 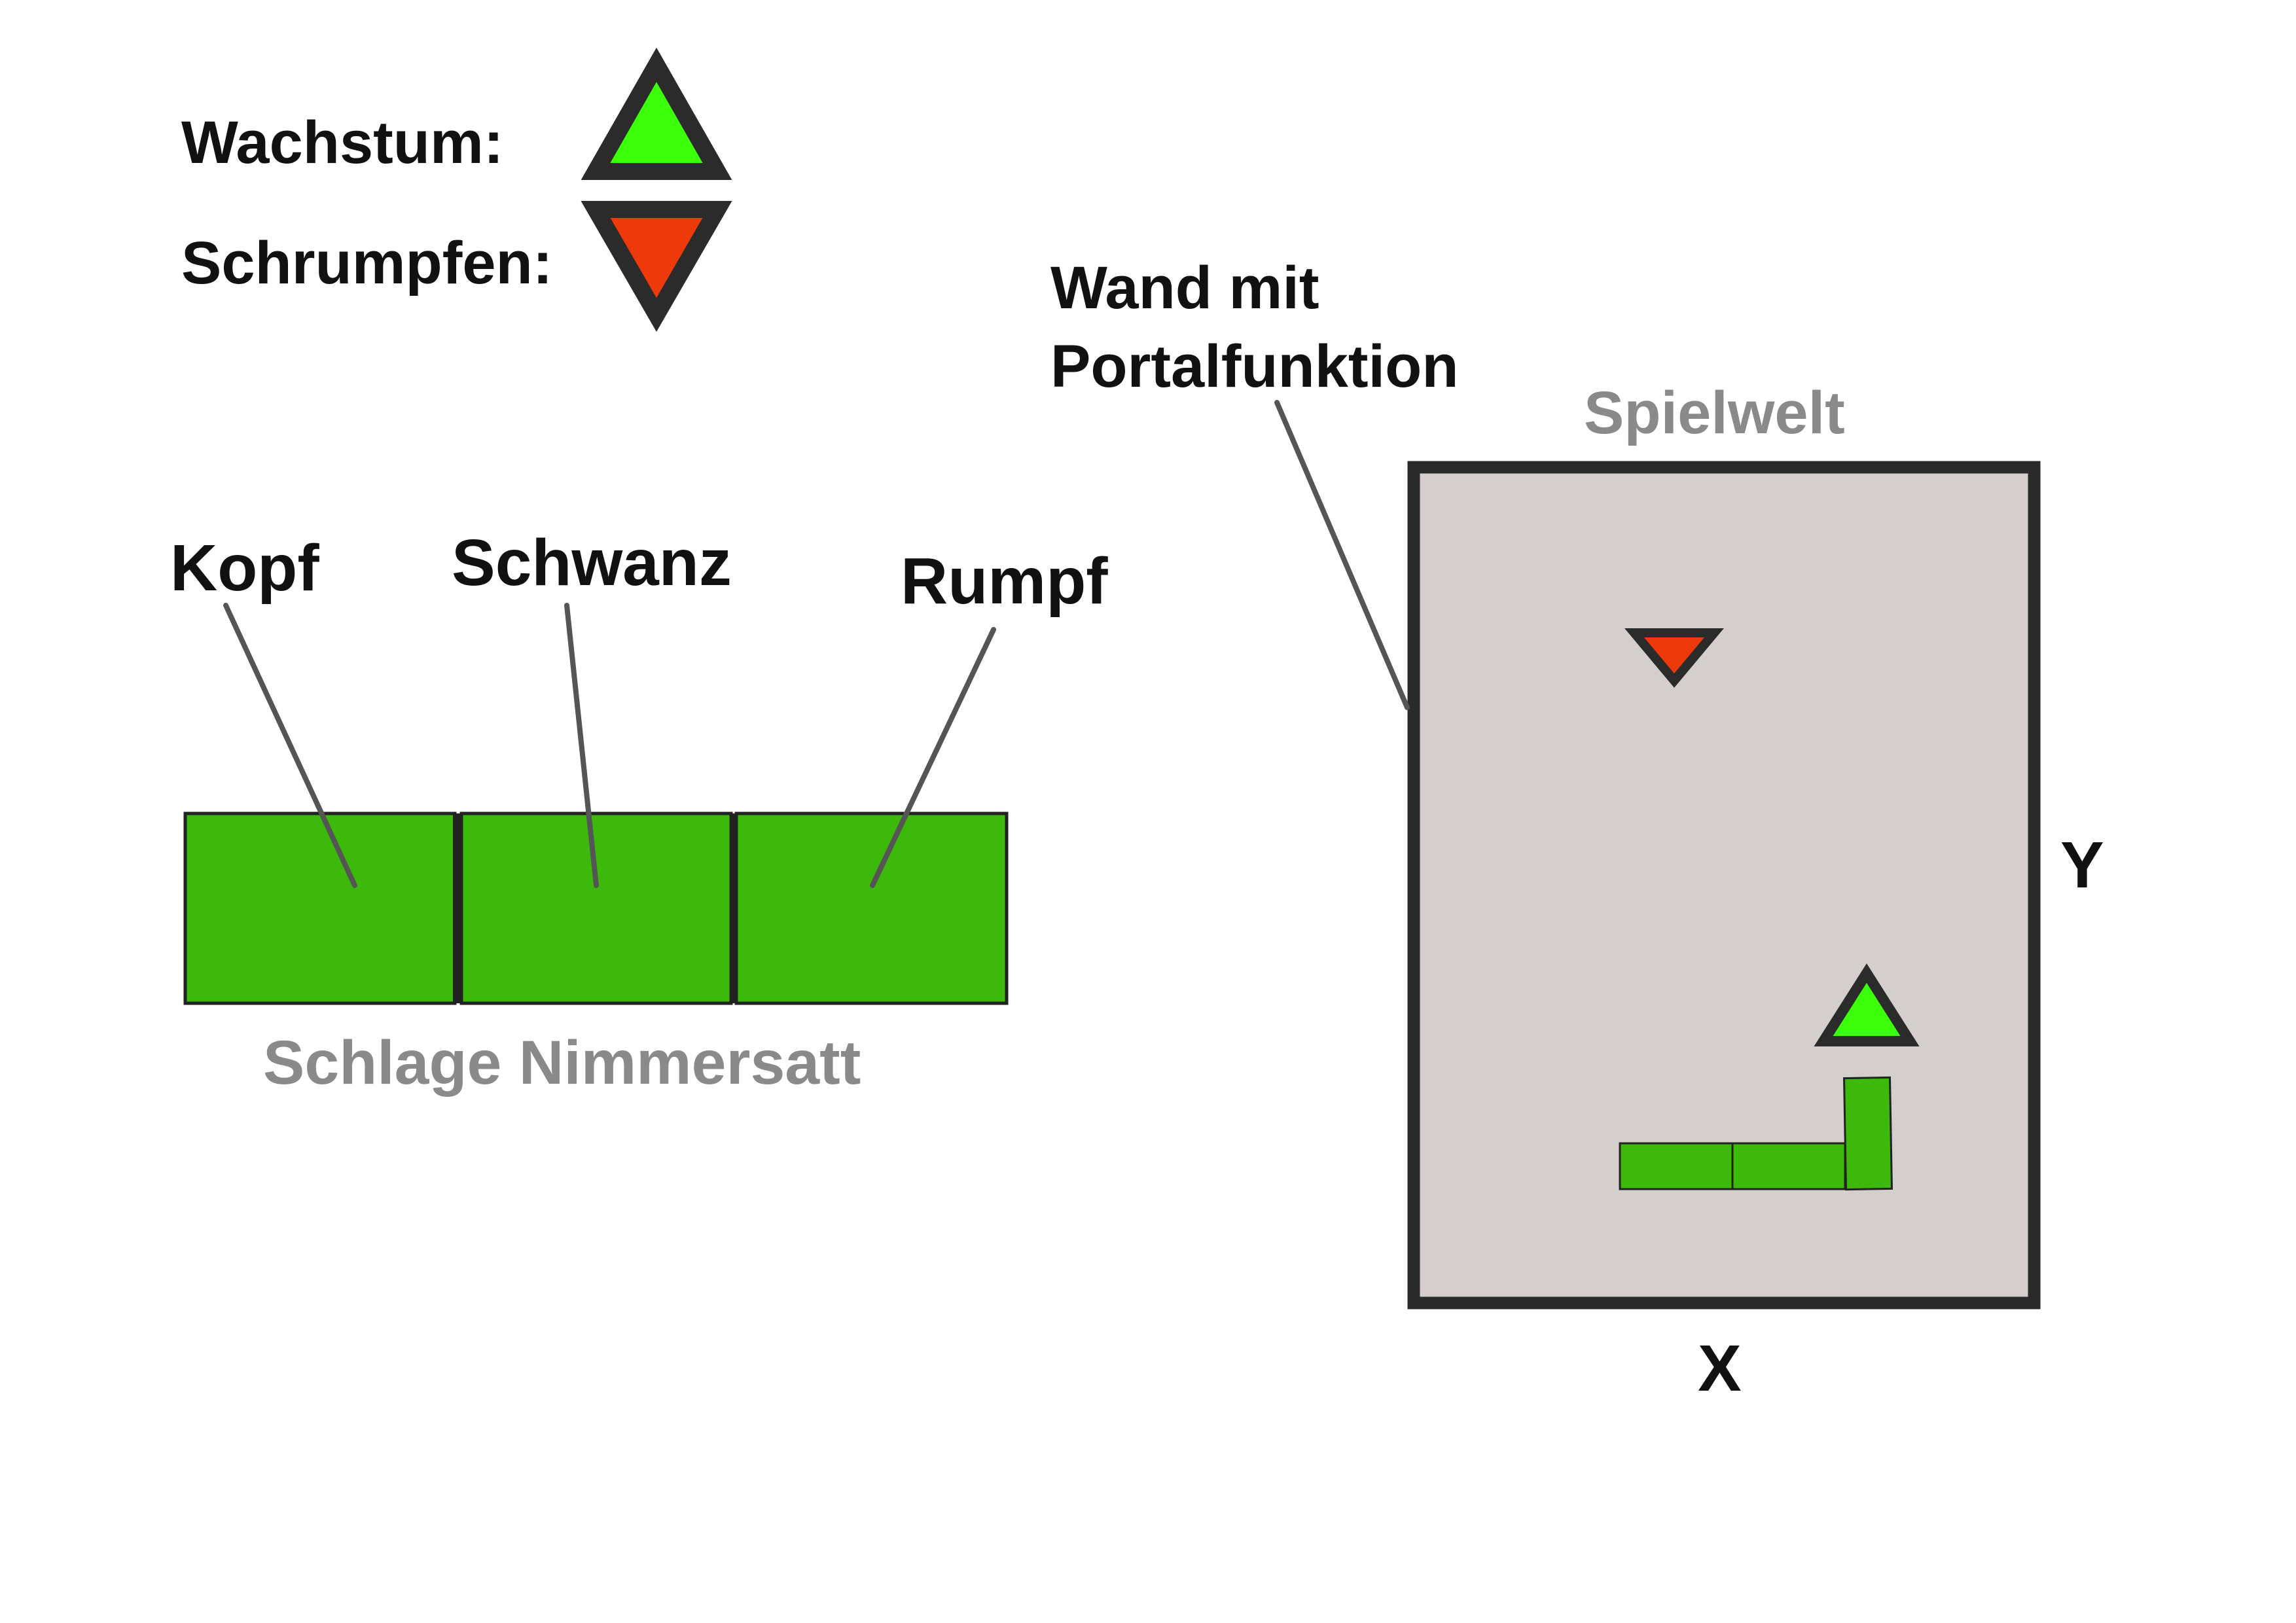 What do you see at coordinates (562, 1062) in the screenshot?
I see `snake-caption: Schlage Nimmersatt` at bounding box center [562, 1062].